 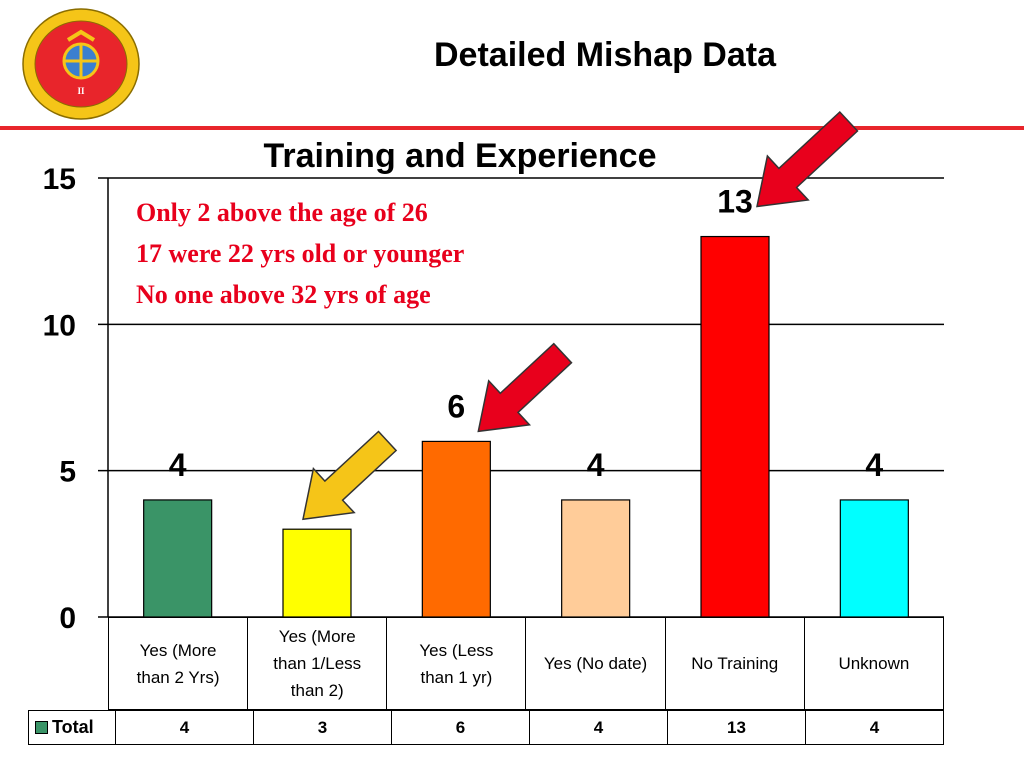 What do you see at coordinates (874, 663) in the screenshot?
I see `category-label-5: Unknown` at bounding box center [874, 663].